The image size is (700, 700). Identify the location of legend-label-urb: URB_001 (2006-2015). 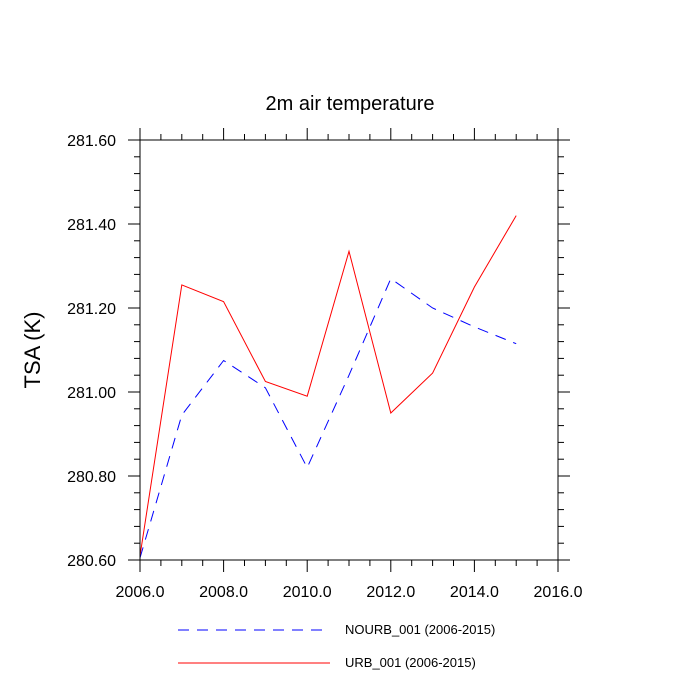
(410, 662).